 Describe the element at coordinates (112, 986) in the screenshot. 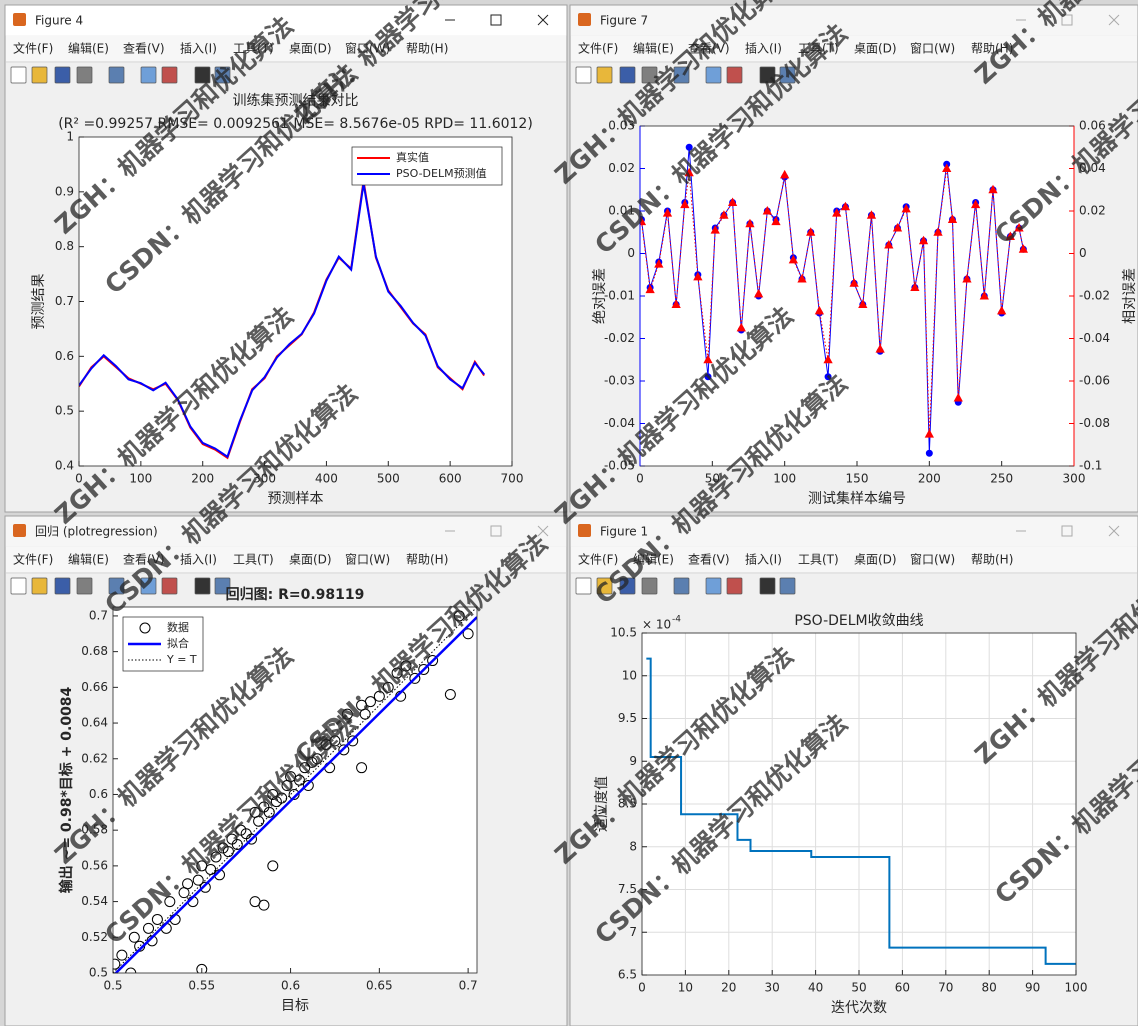

I see `x-tick-label: 0.5` at that location.